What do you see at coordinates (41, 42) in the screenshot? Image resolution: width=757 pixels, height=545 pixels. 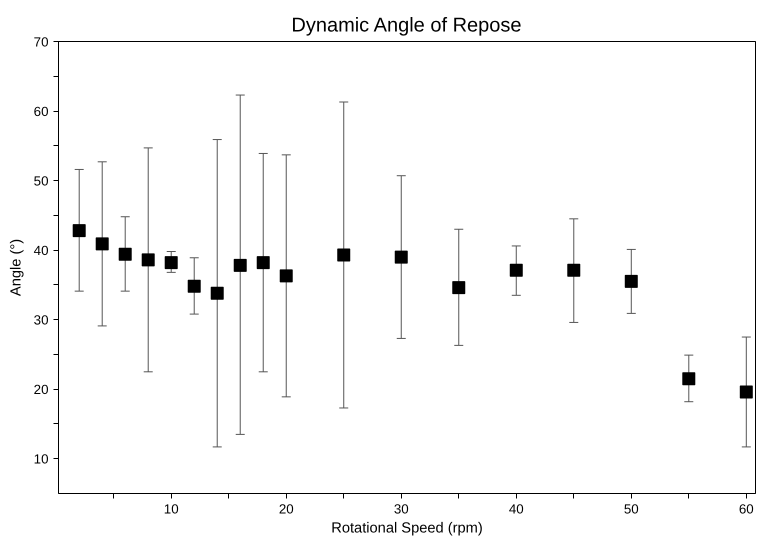 I see `y-tick-label: 70` at bounding box center [41, 42].